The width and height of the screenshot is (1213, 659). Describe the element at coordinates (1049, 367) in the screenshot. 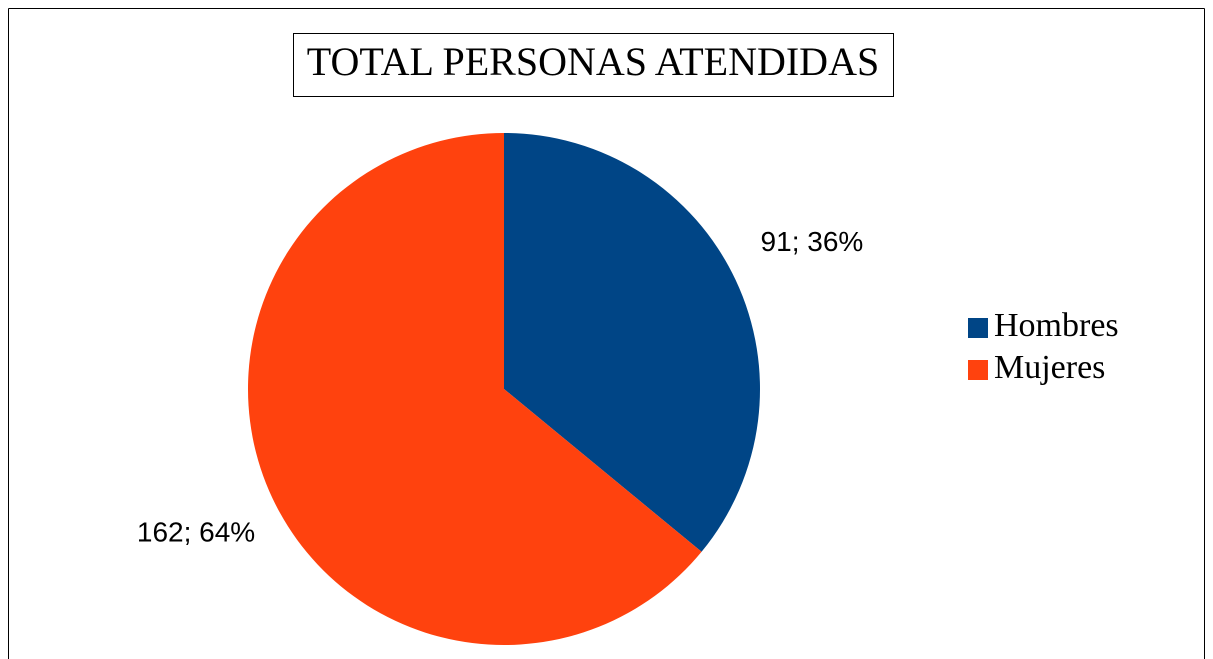

I see `legend-label: Mujeres` at that location.